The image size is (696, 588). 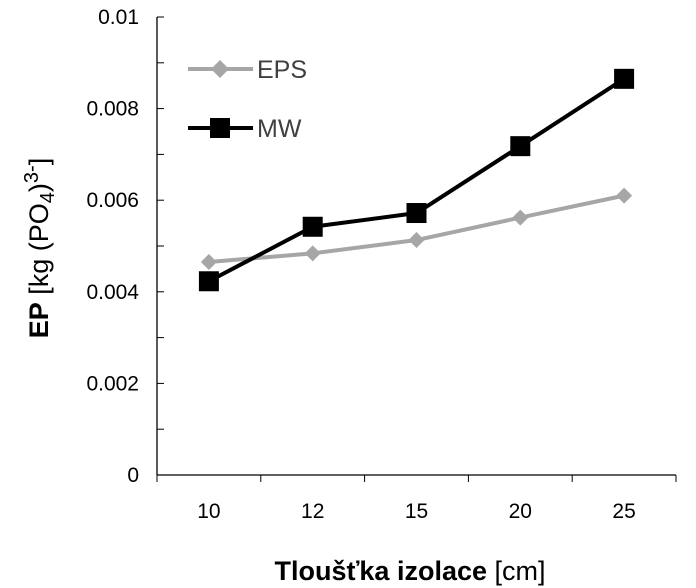 What do you see at coordinates (279, 129) in the screenshot?
I see `legend-label-mw: MW` at bounding box center [279, 129].